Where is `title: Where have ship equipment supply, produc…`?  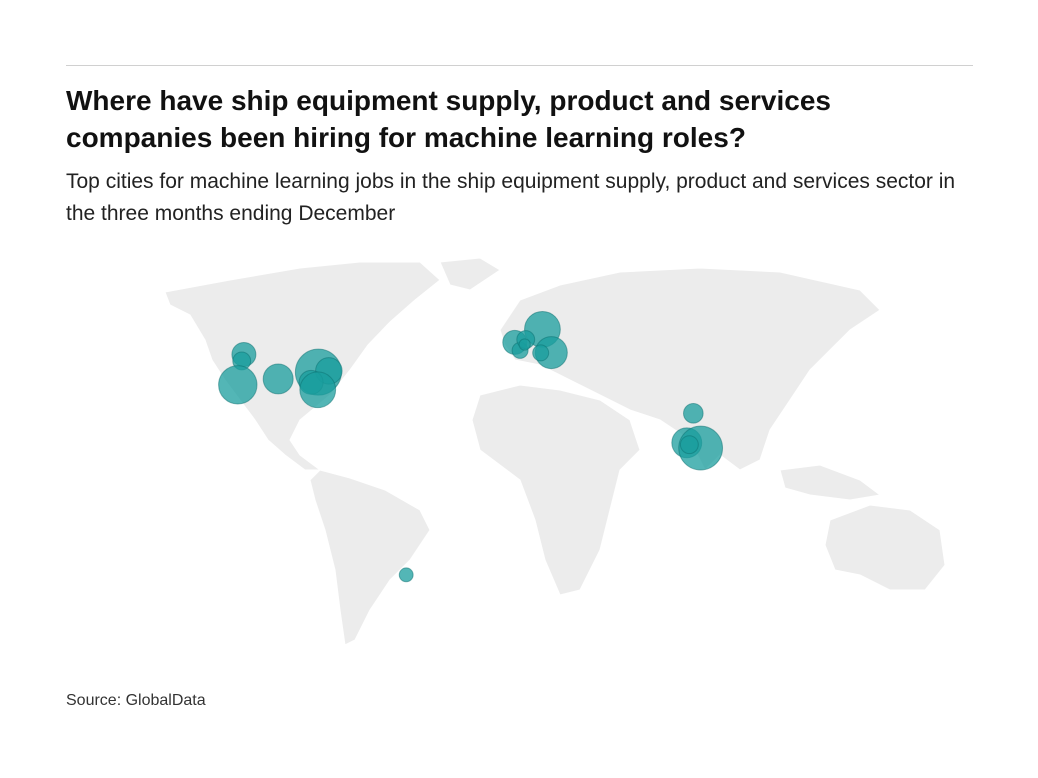
title: Where have ship equipment supply, produc… is located at coordinates (448, 119).